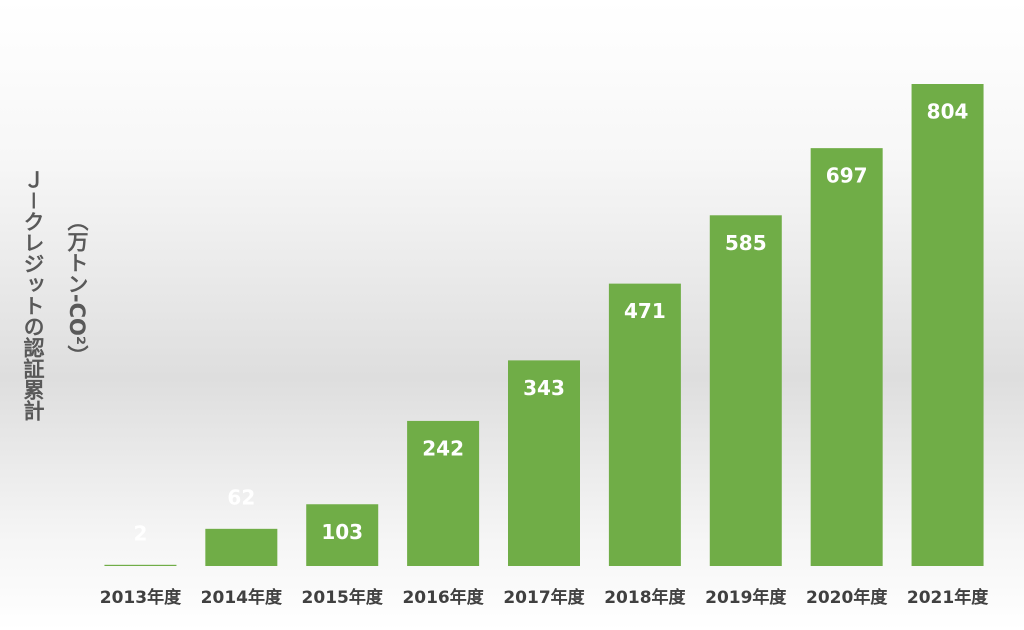 This screenshot has height=630, width=1024. I want to click on x-tick-label: 2014年度, so click(242, 597).